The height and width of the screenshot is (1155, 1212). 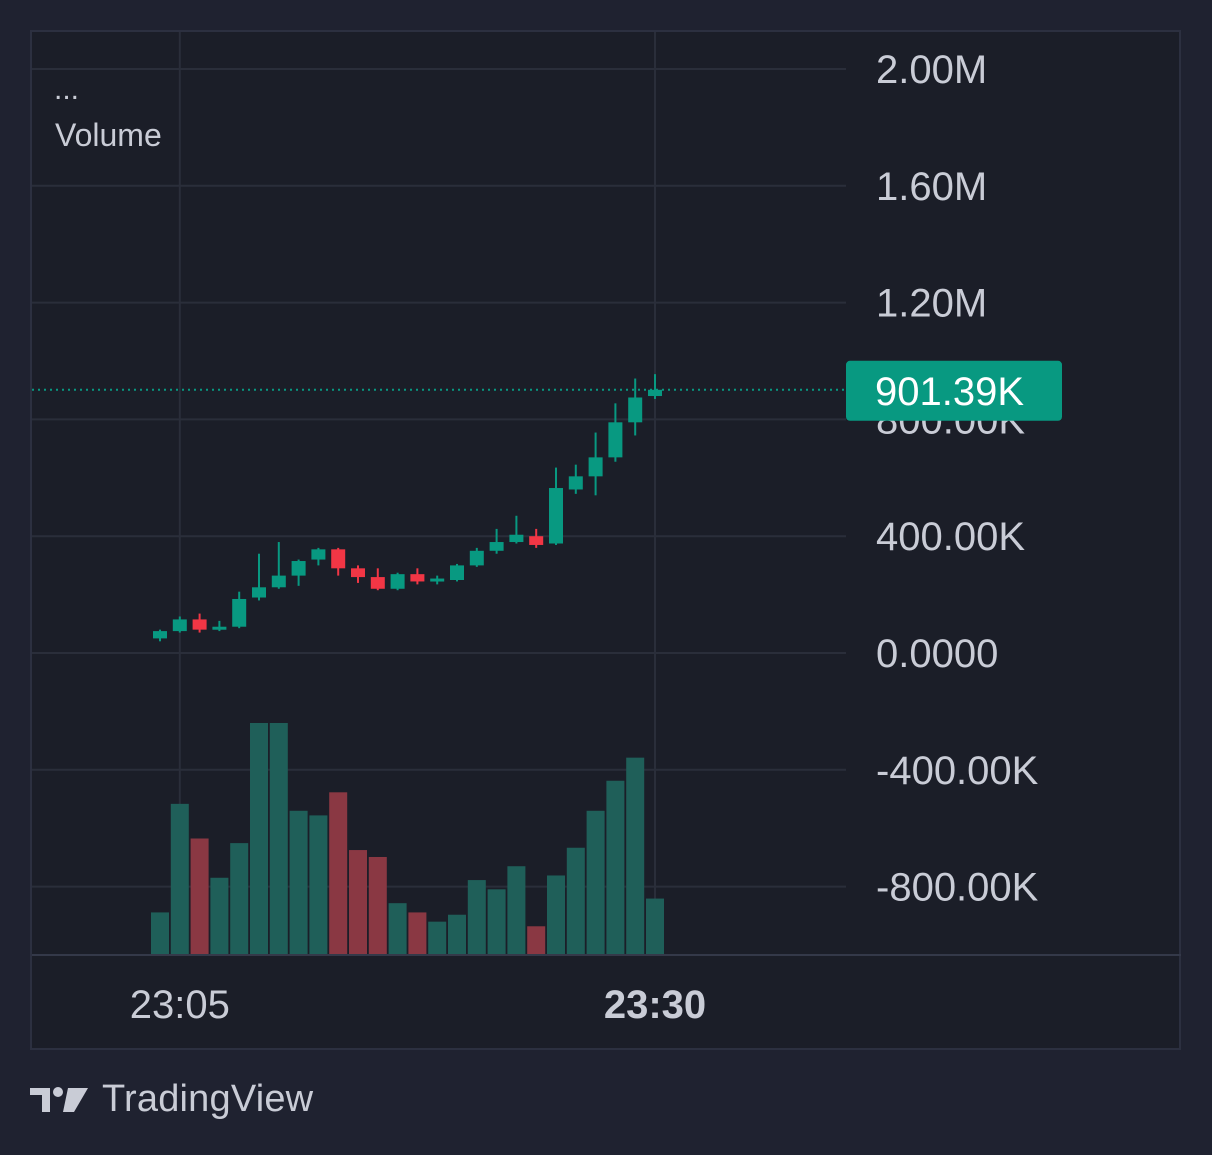 I want to click on y-tick-label: 1.60M, so click(x=931, y=187).